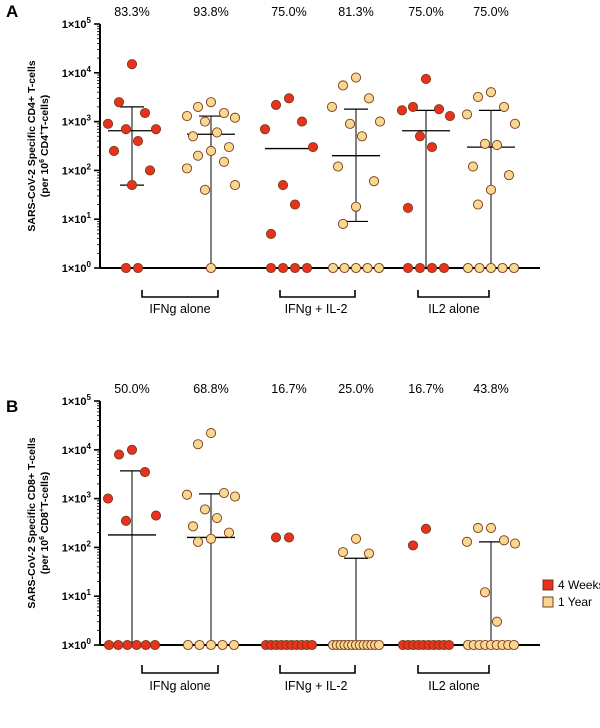 The image size is (600, 728). I want to click on legend-swatch, so click(548, 585).